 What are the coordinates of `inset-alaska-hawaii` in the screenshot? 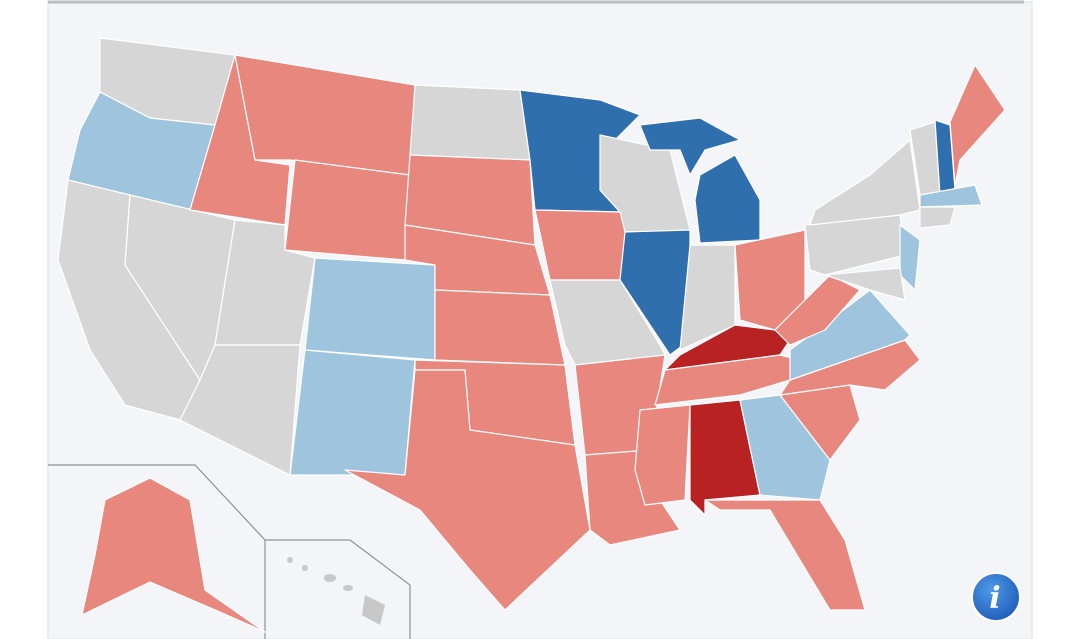 It's located at (229, 551).